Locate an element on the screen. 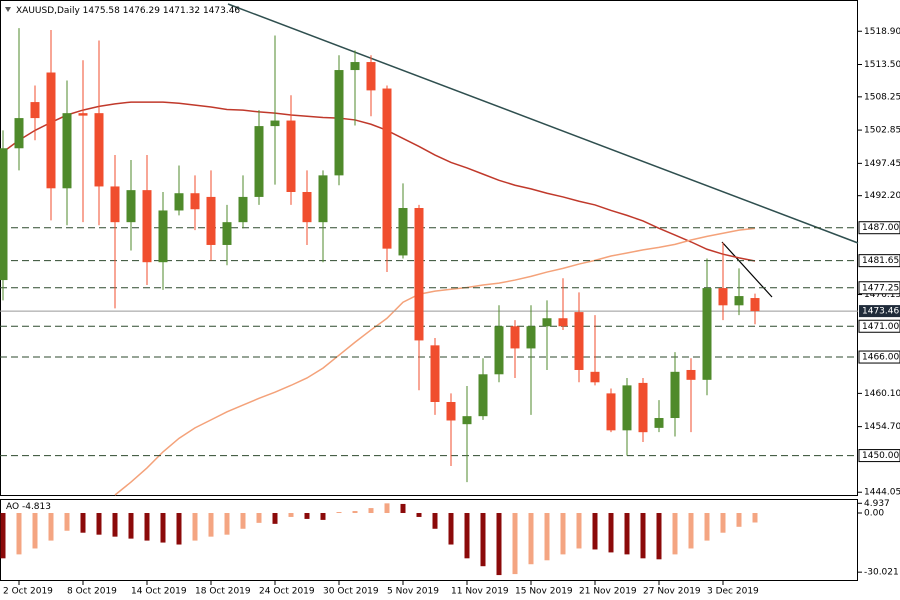 The width and height of the screenshot is (900, 600). x-tick-label: 27 Nov 2019 is located at coordinates (672, 592).